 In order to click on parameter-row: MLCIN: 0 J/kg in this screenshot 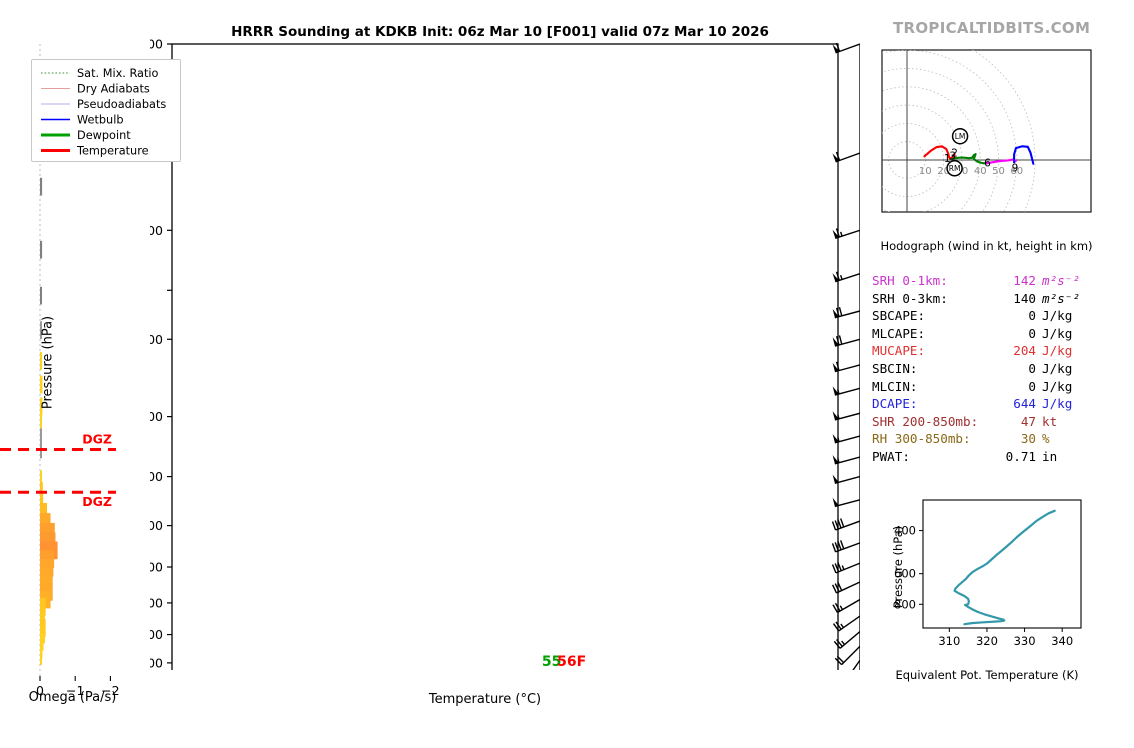, I will do `click(987, 387)`.